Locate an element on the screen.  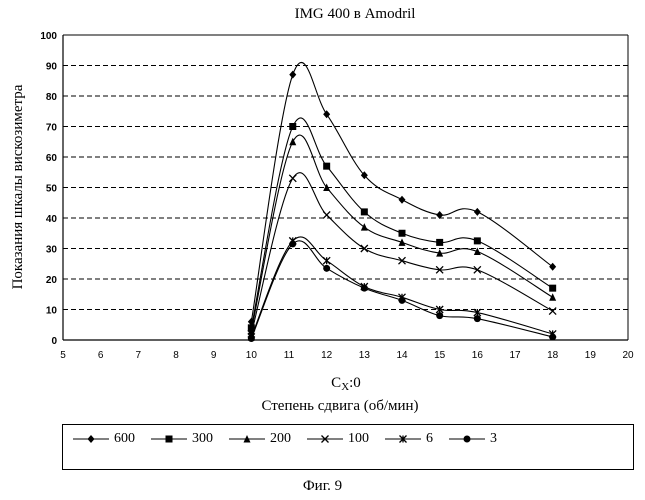
x-tick-label: 10 is located at coordinates (252, 355).